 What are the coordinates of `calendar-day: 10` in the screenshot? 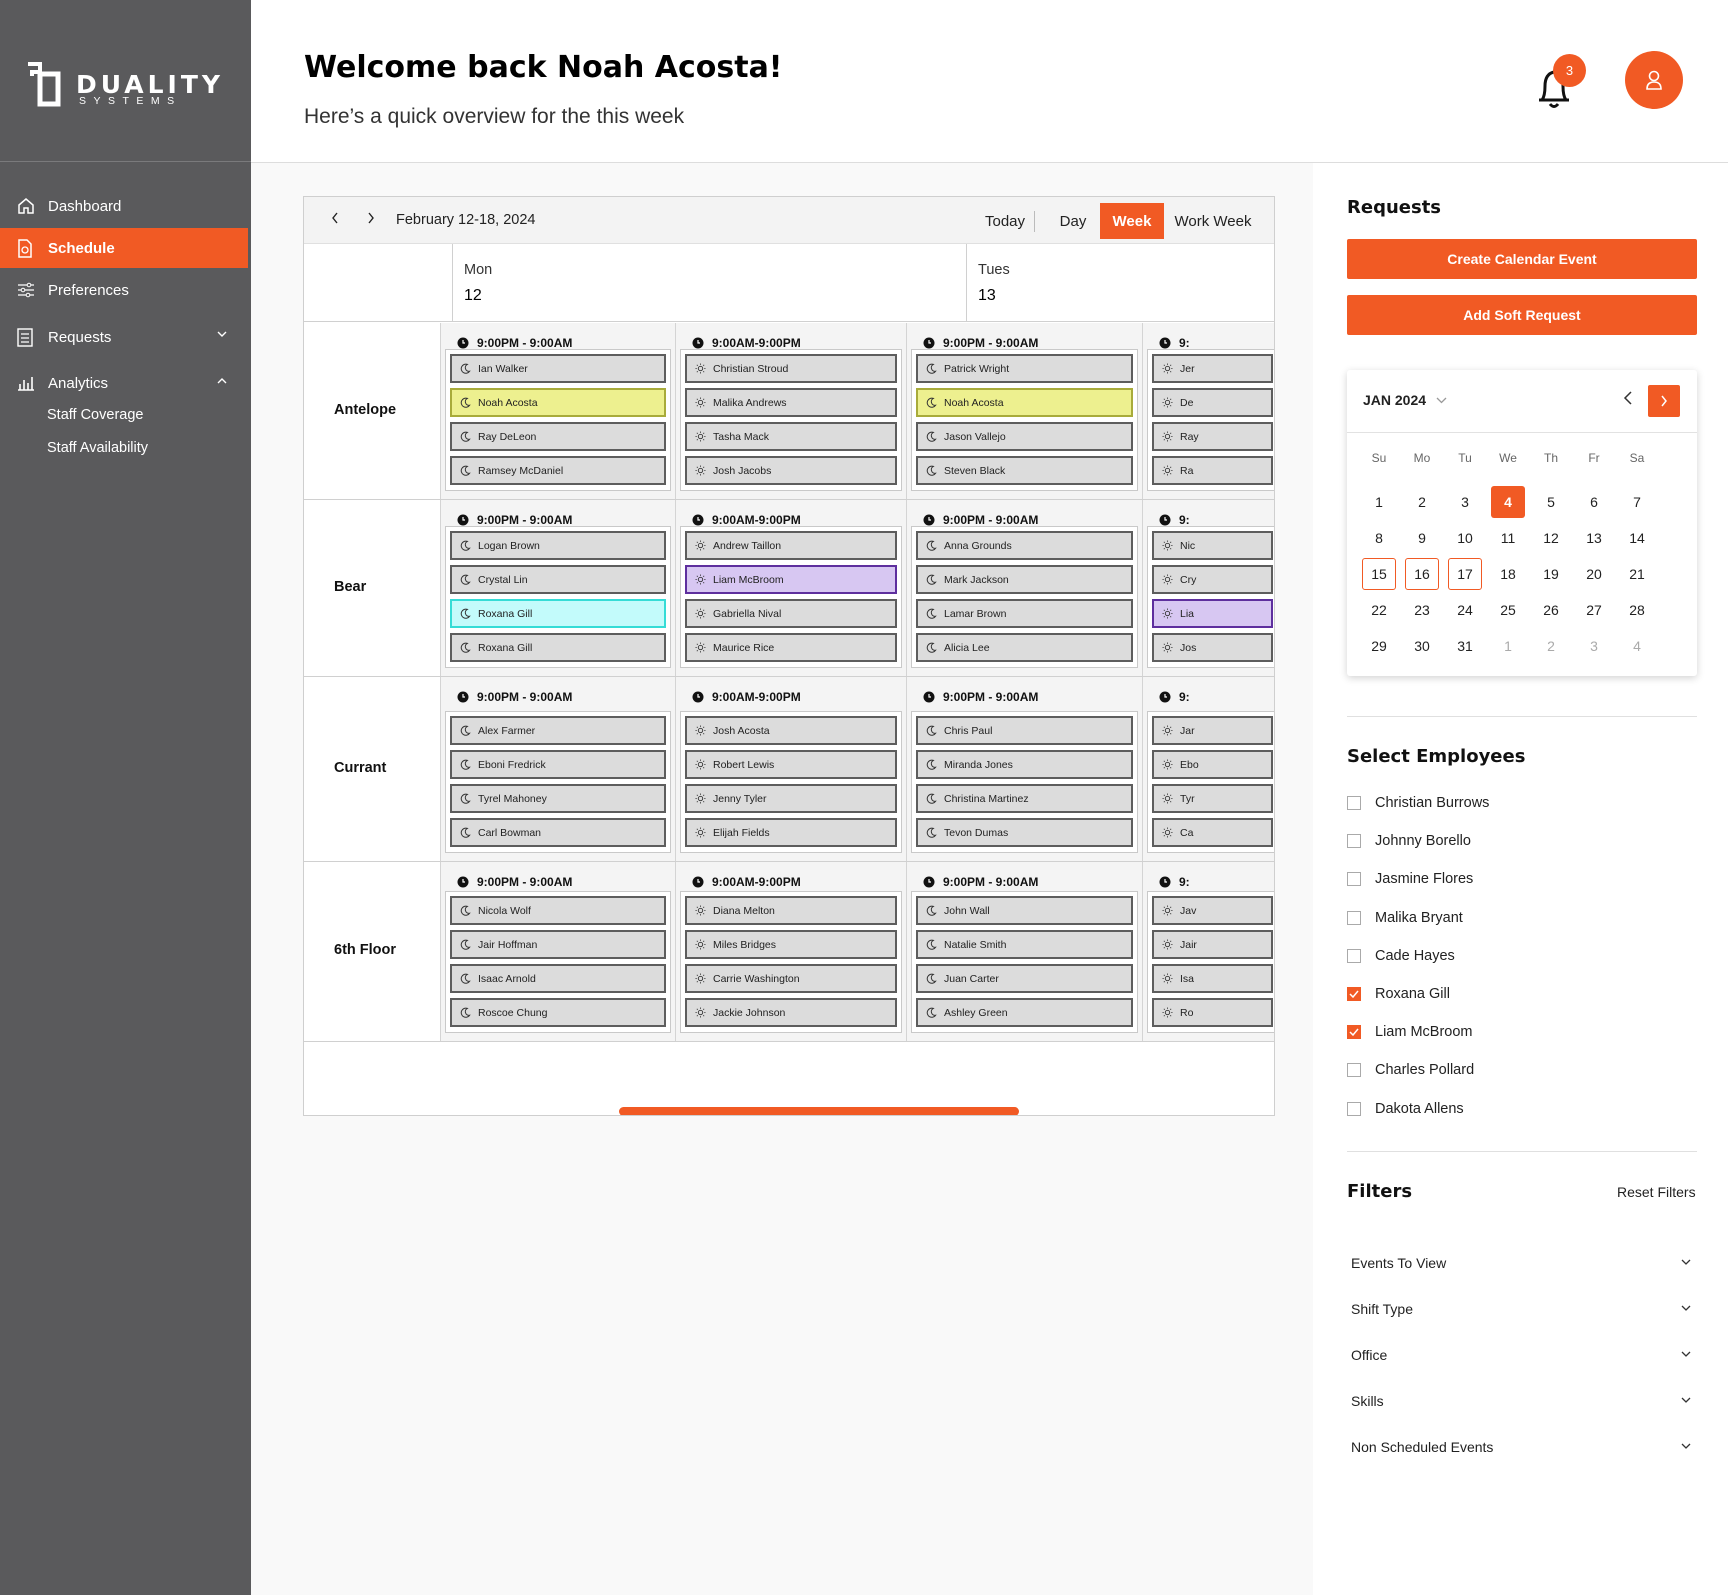 It's located at (1465, 538).